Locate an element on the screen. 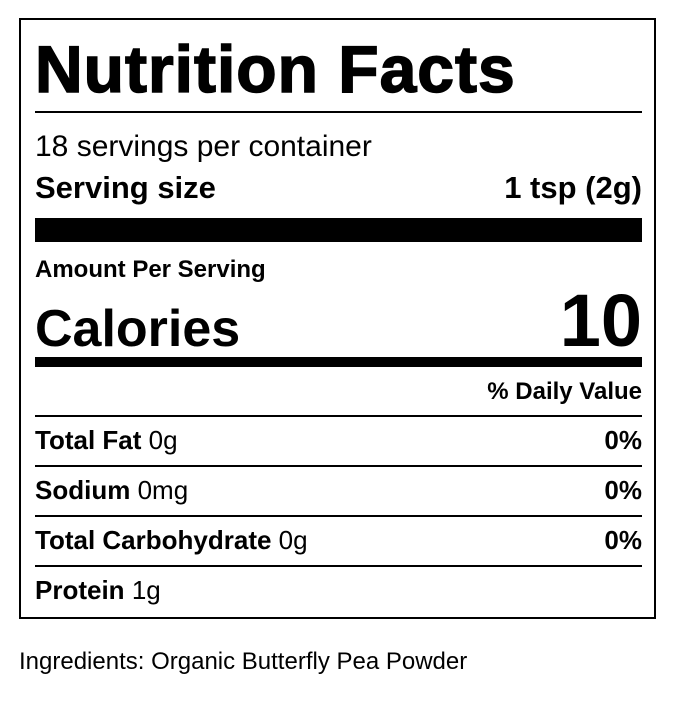 This screenshot has height=701, width=679. serving-size-row: Serving size 1 tsp (2g) is located at coordinates (338, 188).